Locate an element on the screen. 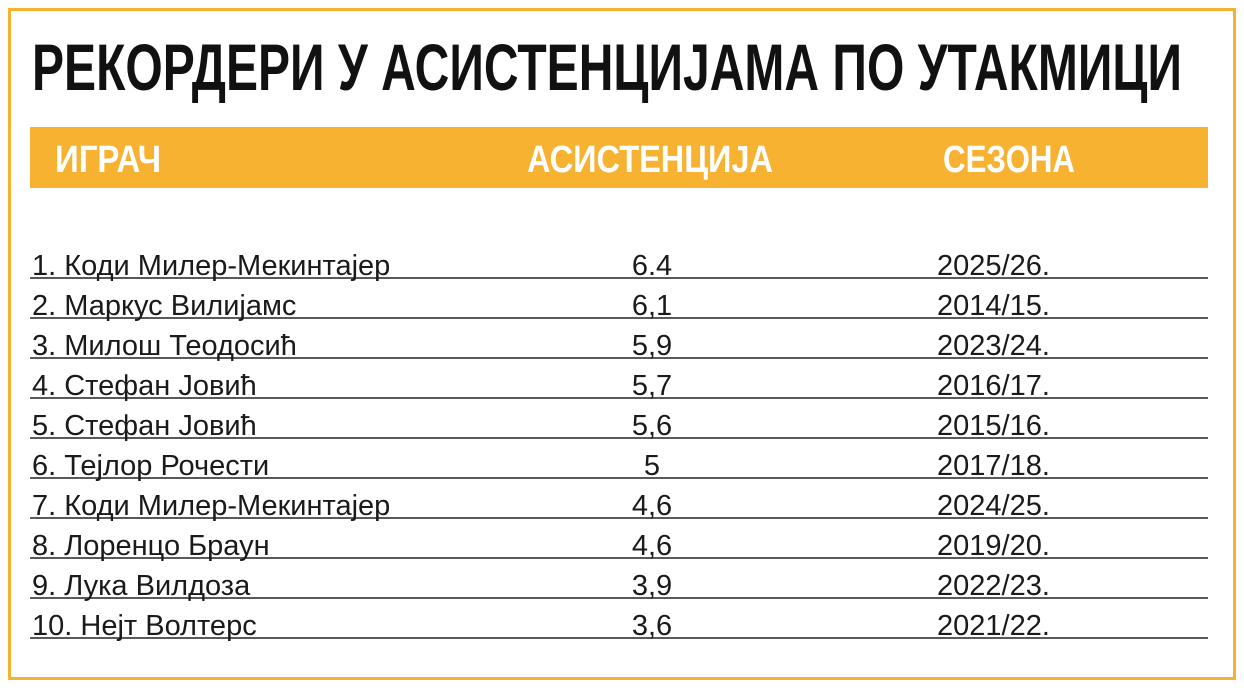 This screenshot has height=695, width=1244. season: 2022/23. is located at coordinates (993, 586).